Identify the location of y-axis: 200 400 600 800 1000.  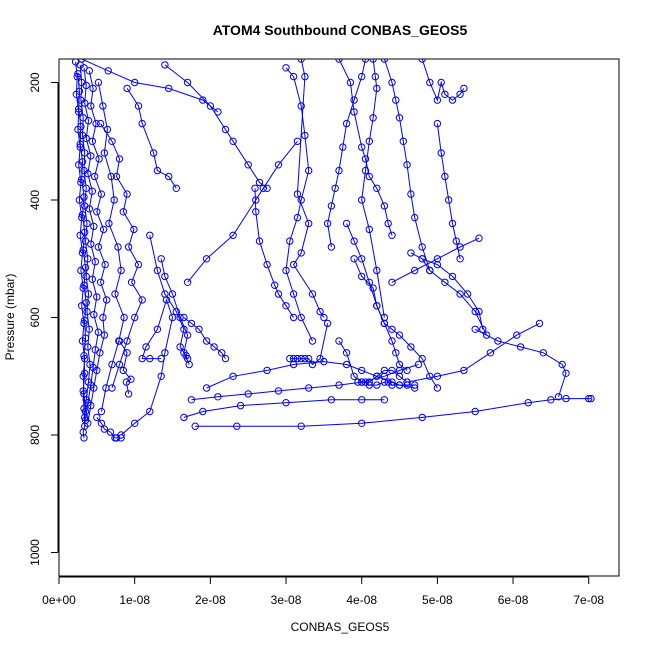
(43, 319).